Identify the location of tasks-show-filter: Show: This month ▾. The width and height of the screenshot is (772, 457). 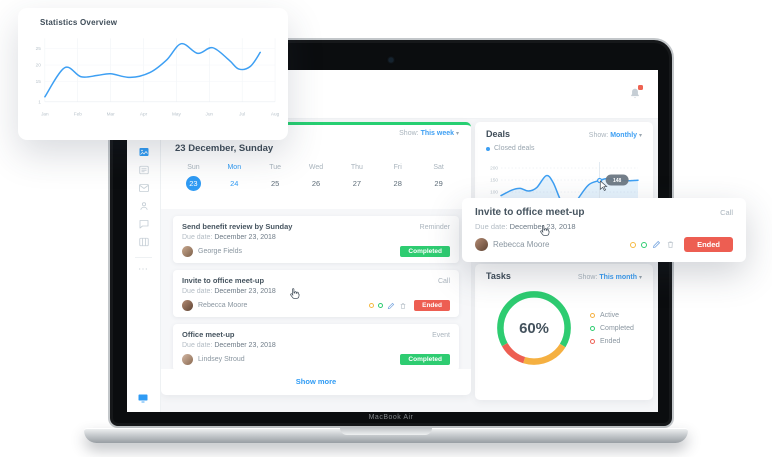
(610, 277).